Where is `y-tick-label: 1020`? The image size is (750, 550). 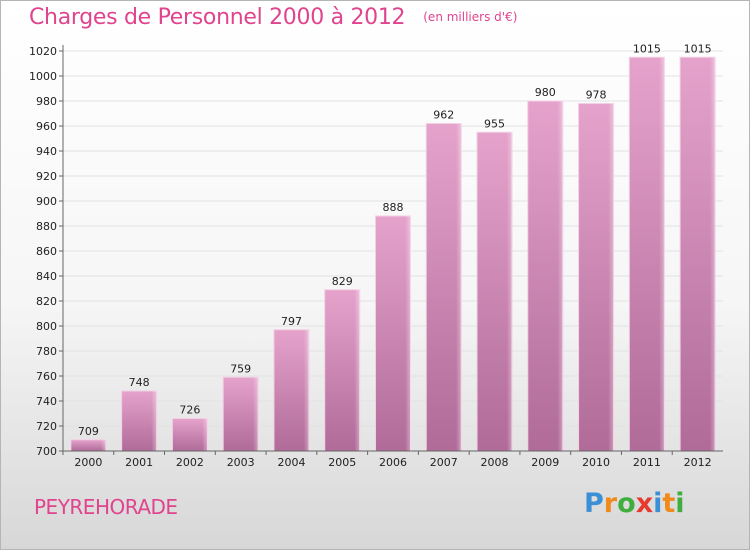 y-tick-label: 1020 is located at coordinates (43, 51).